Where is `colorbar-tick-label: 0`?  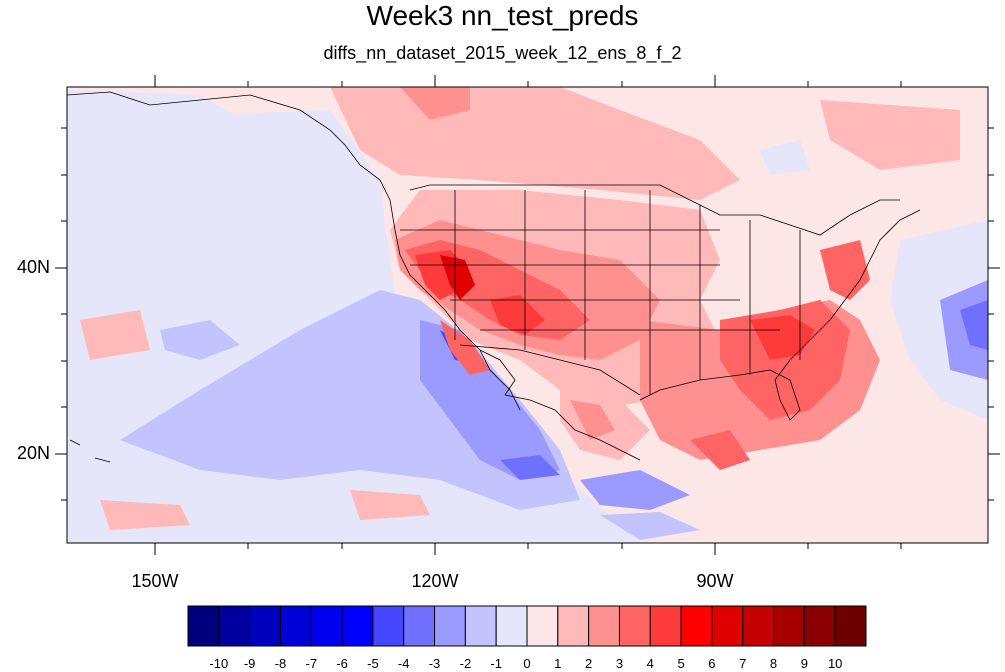
colorbar-tick-label: 0 is located at coordinates (527, 663).